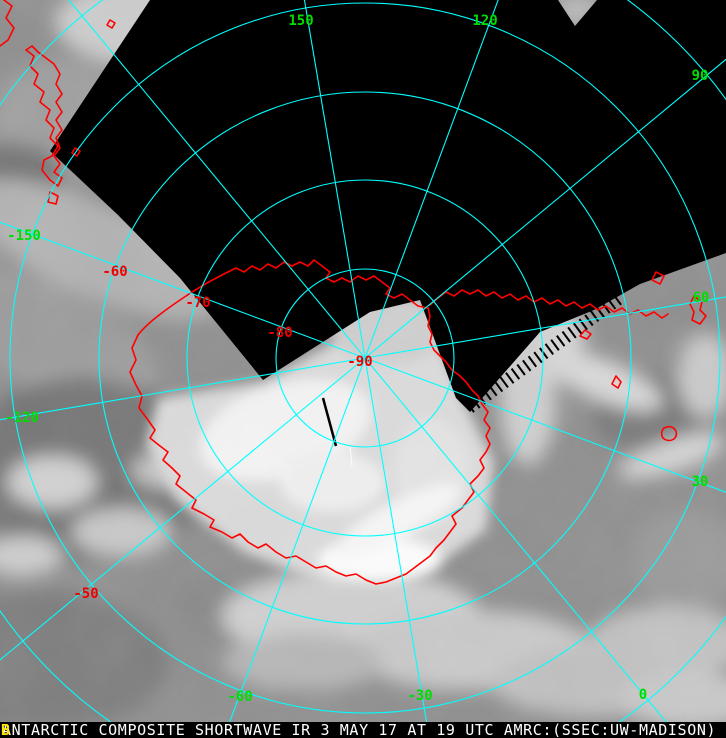  What do you see at coordinates (419, 696) in the screenshot?
I see `longitude-label: -30` at bounding box center [419, 696].